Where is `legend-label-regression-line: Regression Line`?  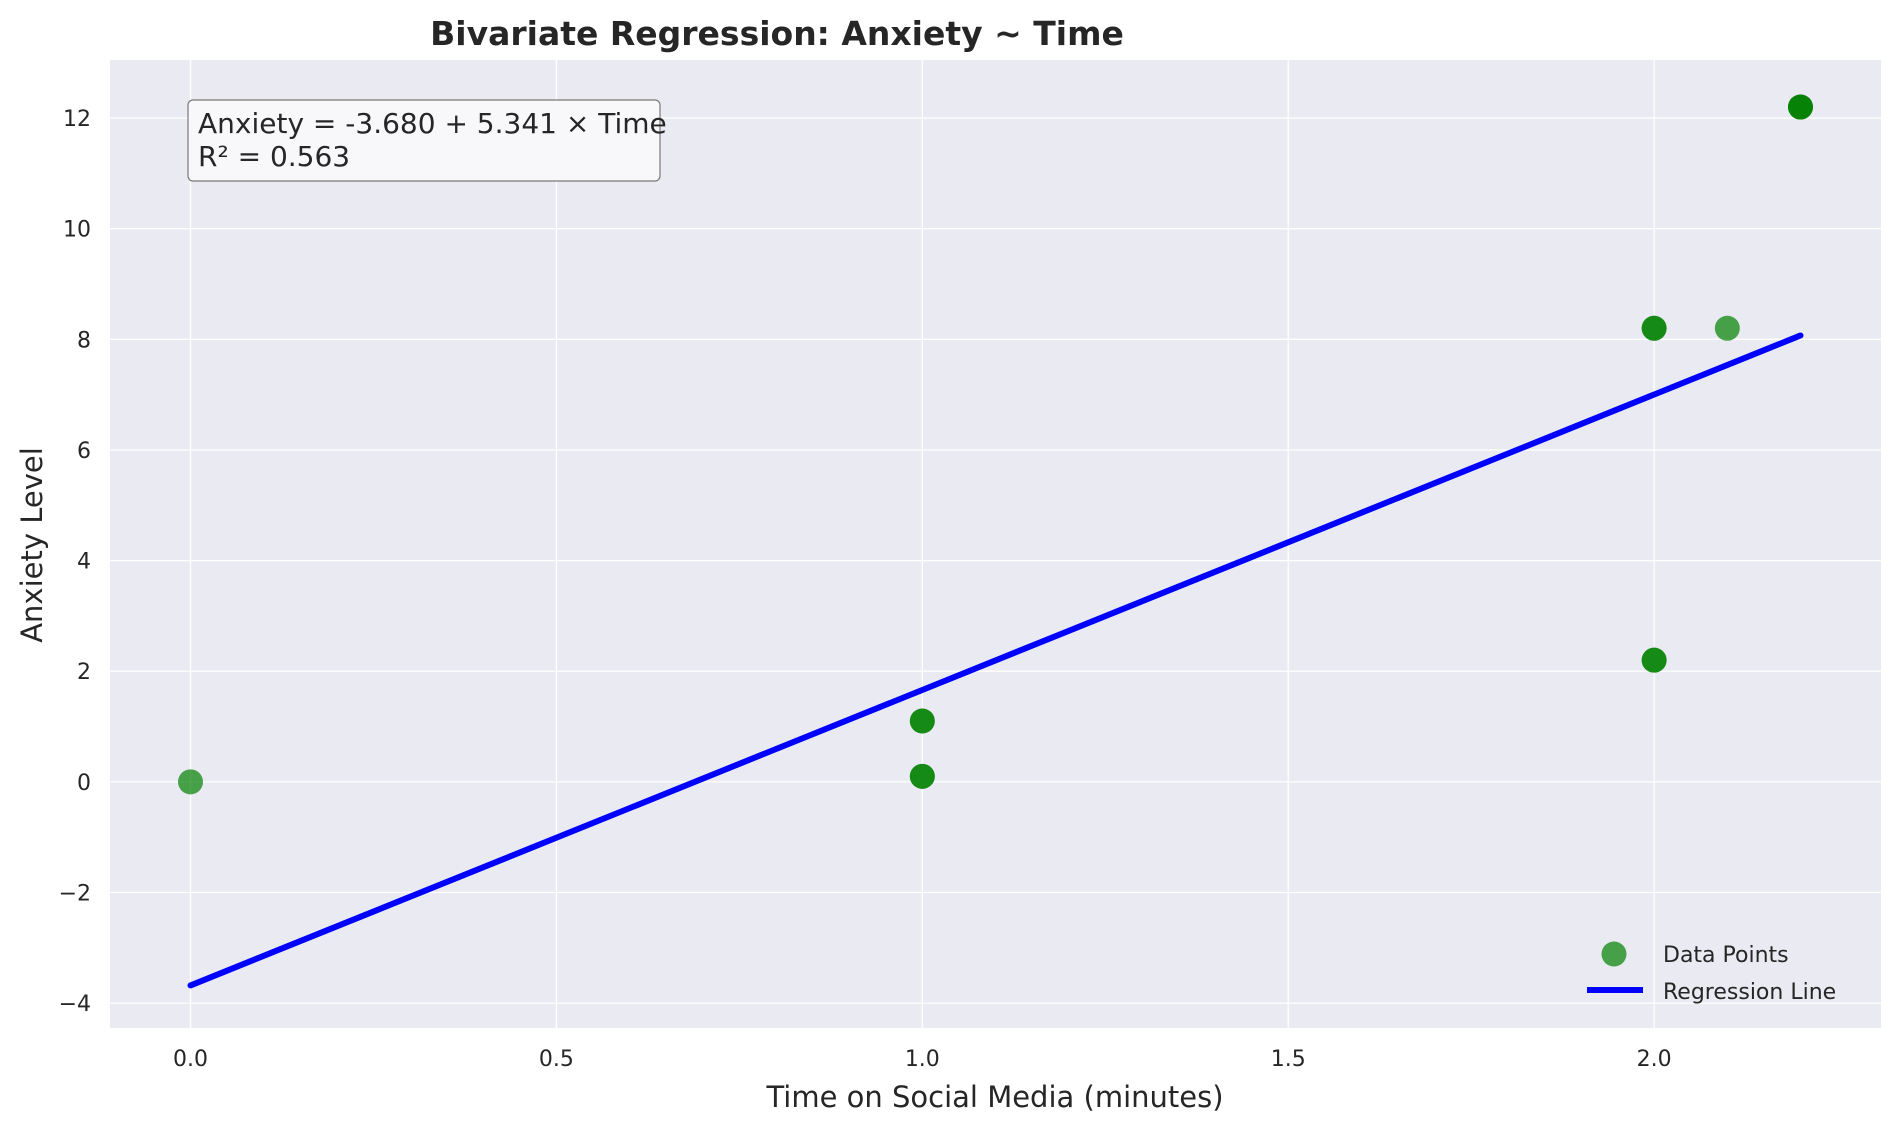
legend-label-regression-line: Regression Line is located at coordinates (1749, 992).